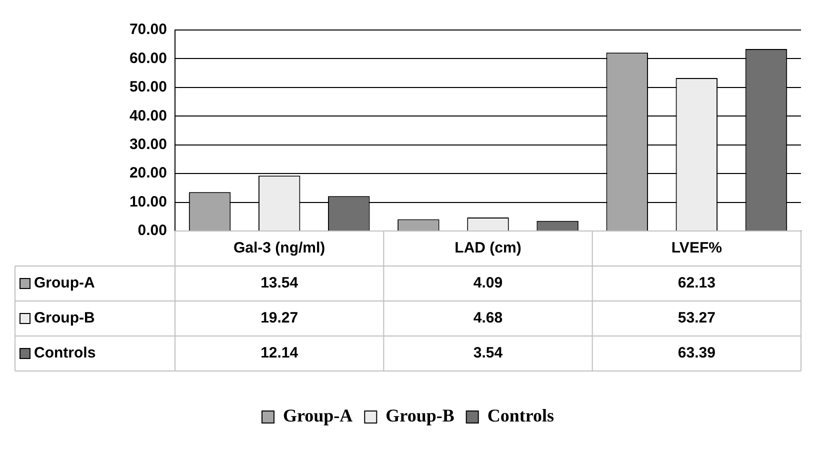 The image size is (826, 461). I want to click on y-tick-label: 20.00, so click(148, 173).